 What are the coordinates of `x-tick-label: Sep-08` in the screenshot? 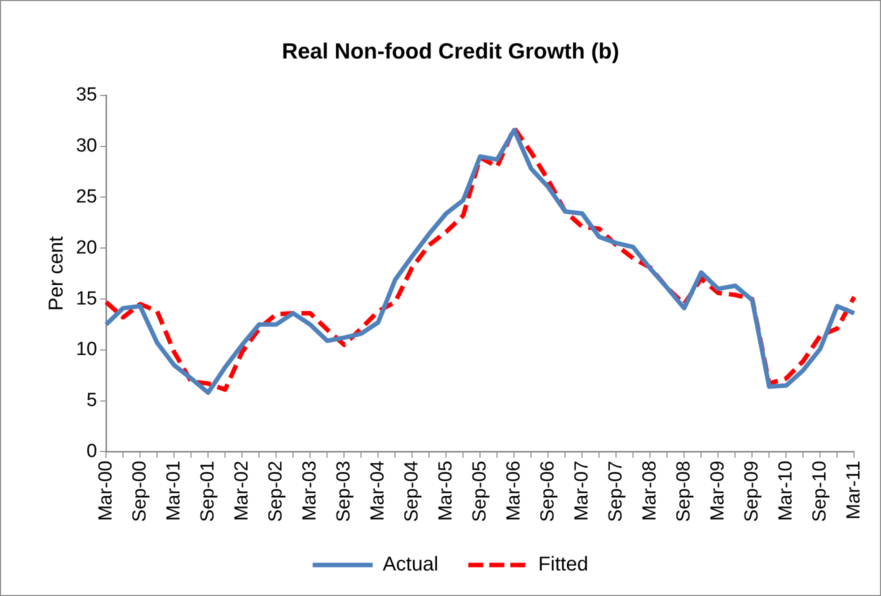 It's located at (683, 491).